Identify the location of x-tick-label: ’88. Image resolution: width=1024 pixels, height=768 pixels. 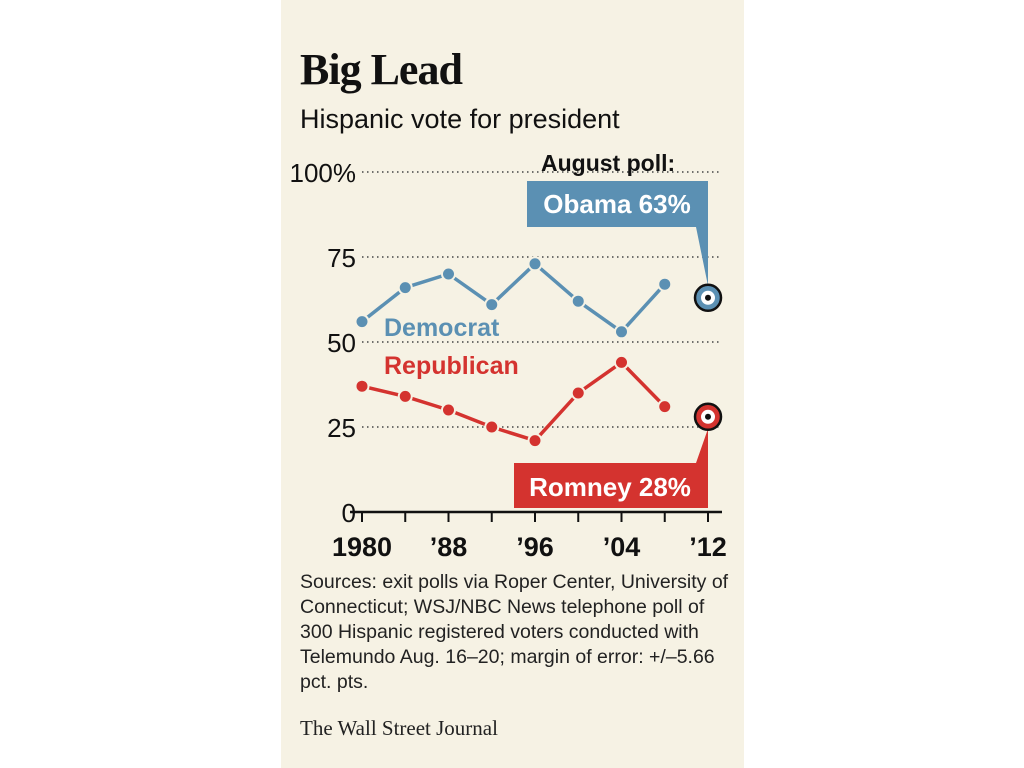
(449, 547).